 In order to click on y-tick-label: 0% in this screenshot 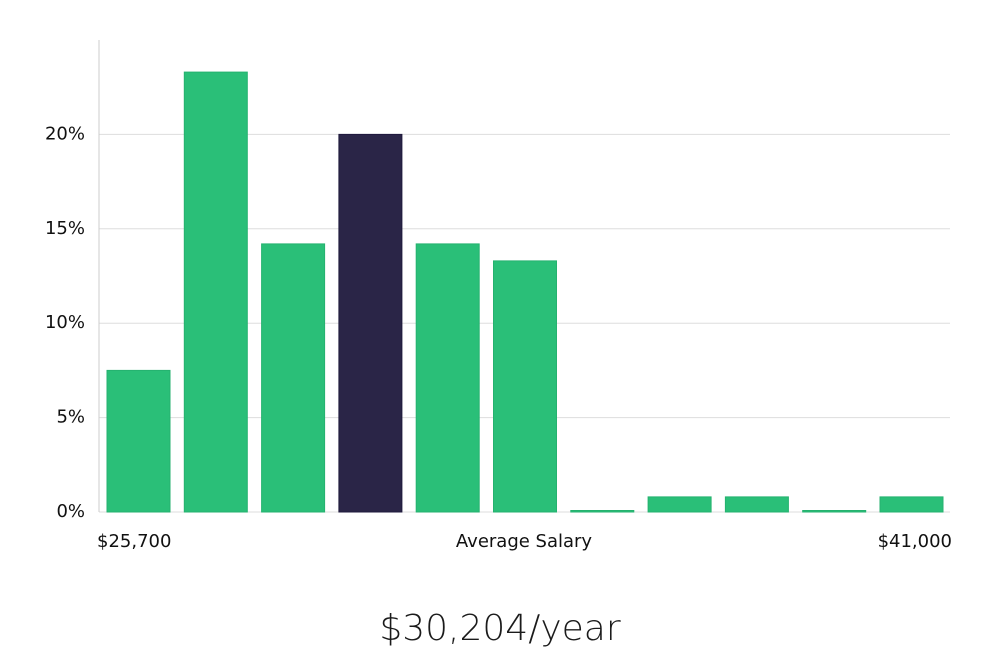, I will do `click(70, 511)`.